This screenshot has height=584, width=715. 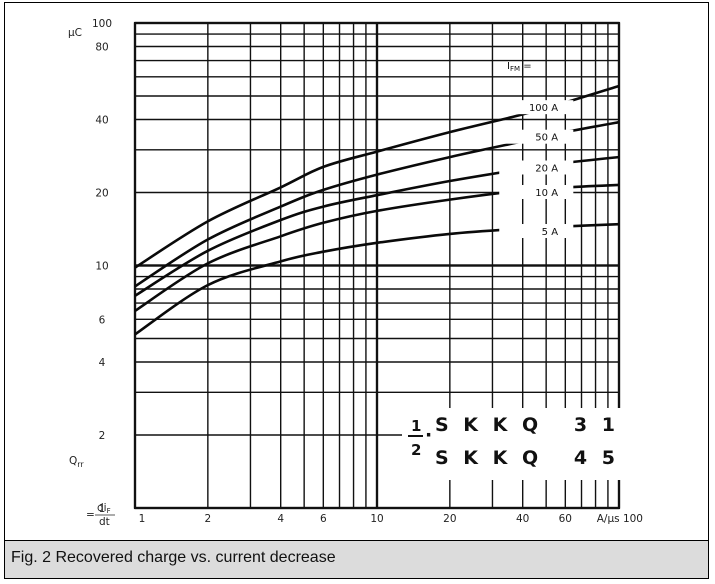 What do you see at coordinates (546, 169) in the screenshot?
I see `series-label: 20 A` at bounding box center [546, 169].